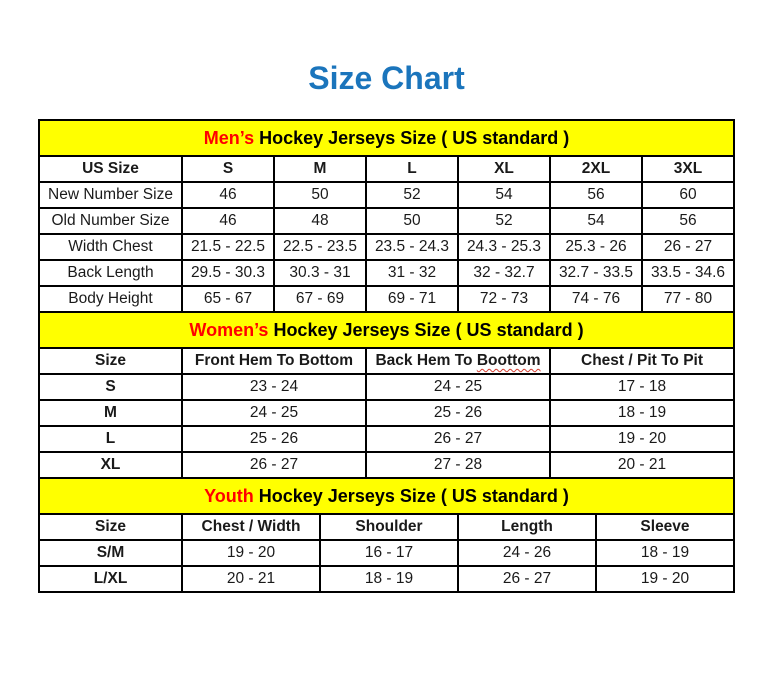 This screenshot has width=776, height=692. What do you see at coordinates (110, 465) in the screenshot?
I see `row-label: XL` at bounding box center [110, 465].